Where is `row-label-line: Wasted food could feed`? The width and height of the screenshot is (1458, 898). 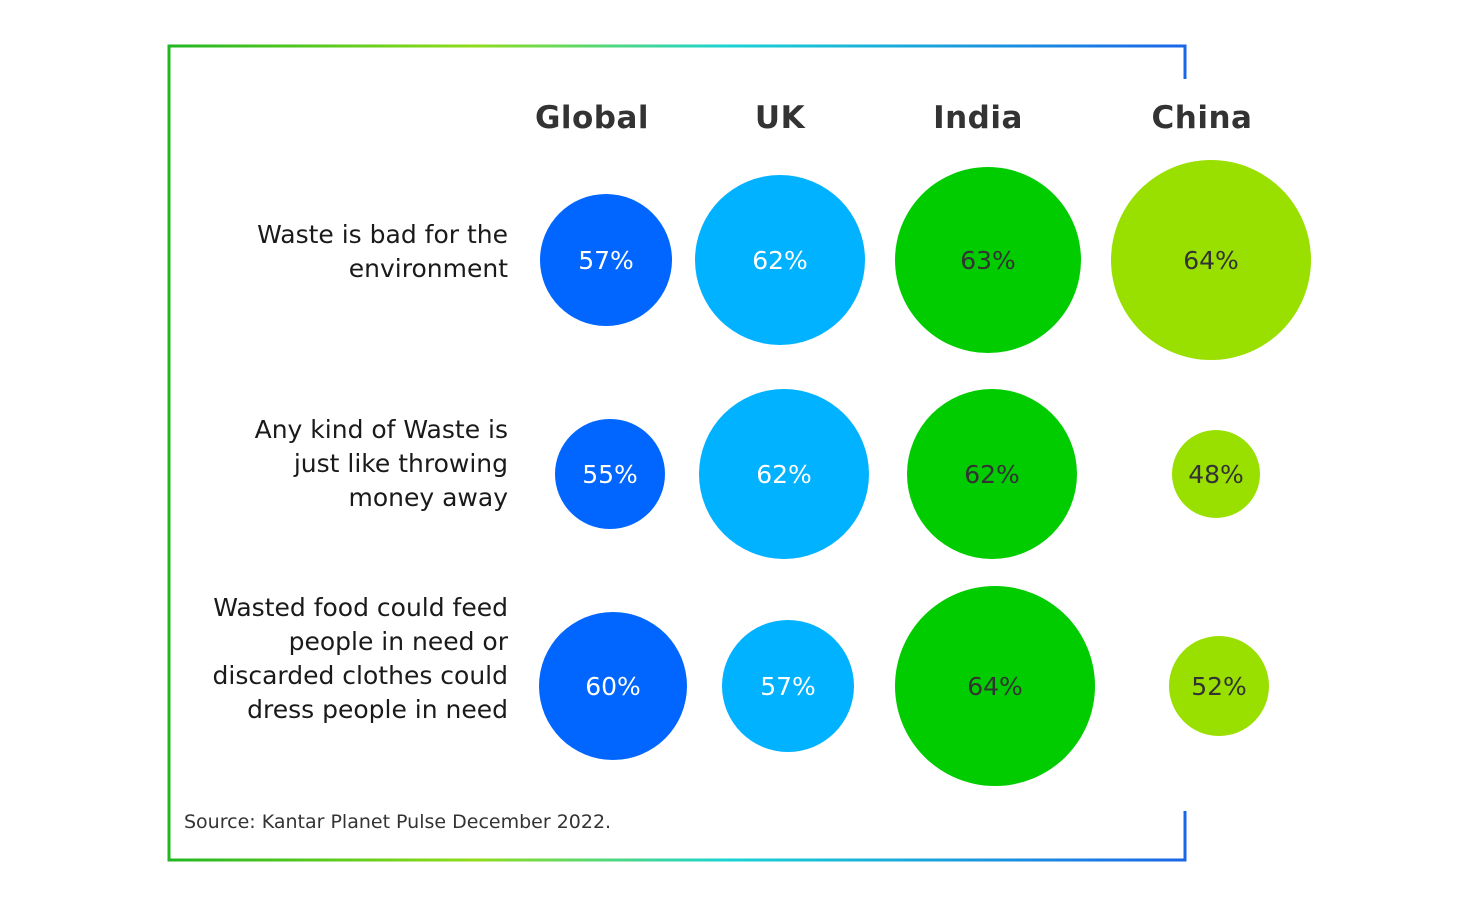
row-label-line: Wasted food could feed is located at coordinates (360, 607).